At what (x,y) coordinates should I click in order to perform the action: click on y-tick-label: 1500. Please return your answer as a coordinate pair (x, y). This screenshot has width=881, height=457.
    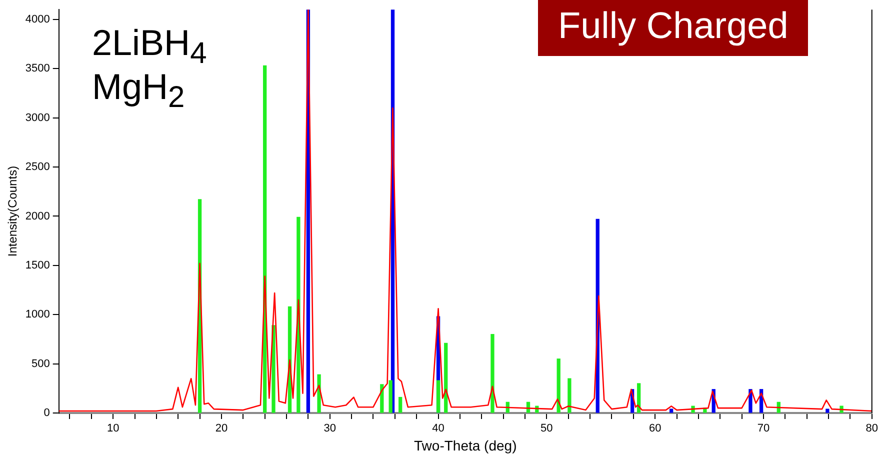
    Looking at the image, I should click on (37, 265).